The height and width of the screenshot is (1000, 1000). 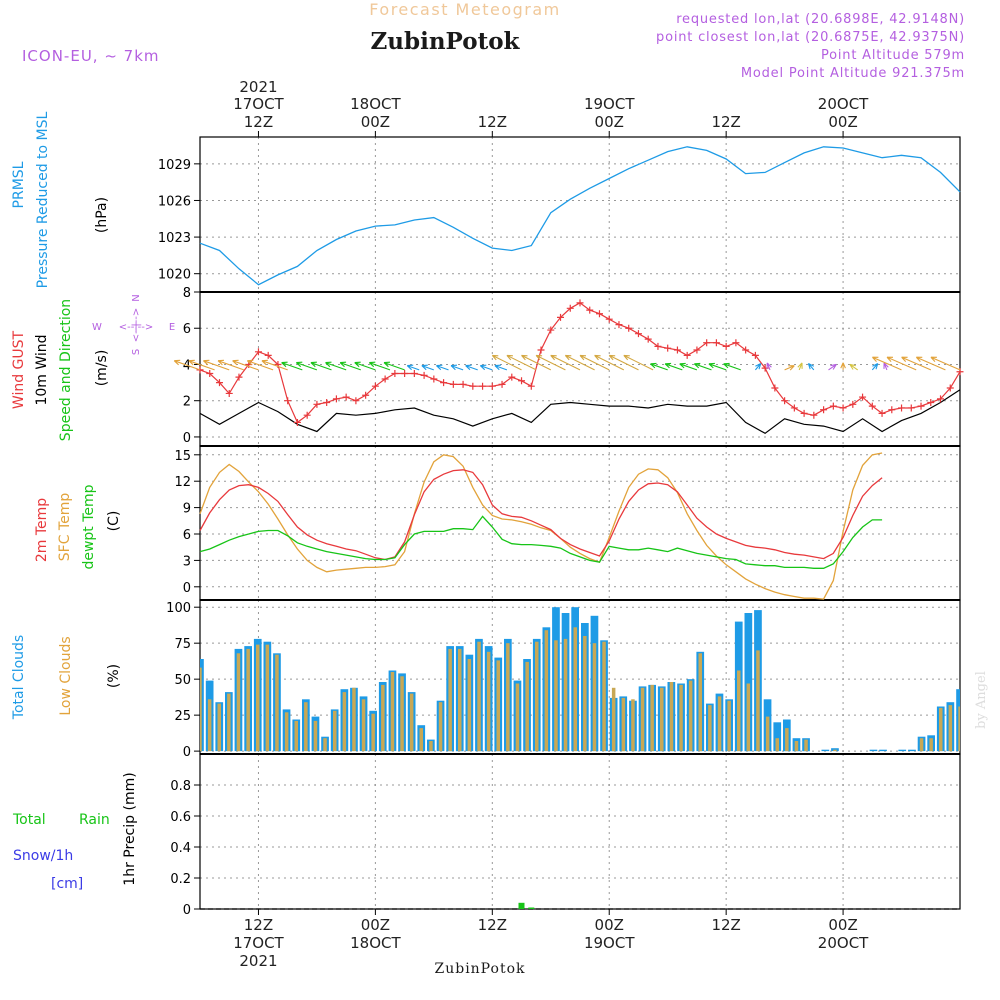 What do you see at coordinates (174, 238) in the screenshot?
I see `pressure-ytick-label: 1023` at bounding box center [174, 238].